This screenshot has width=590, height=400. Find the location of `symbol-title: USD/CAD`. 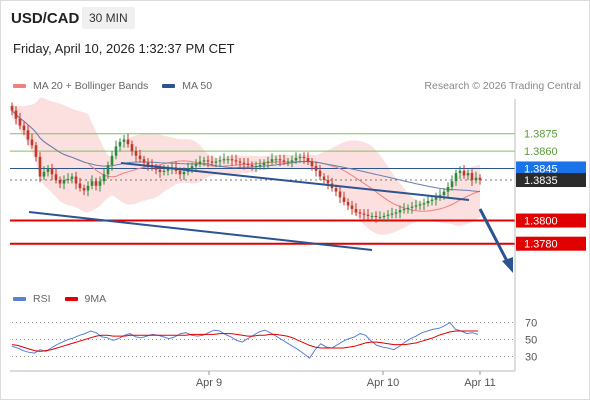

symbol-title: USD/CAD is located at coordinates (45, 18).